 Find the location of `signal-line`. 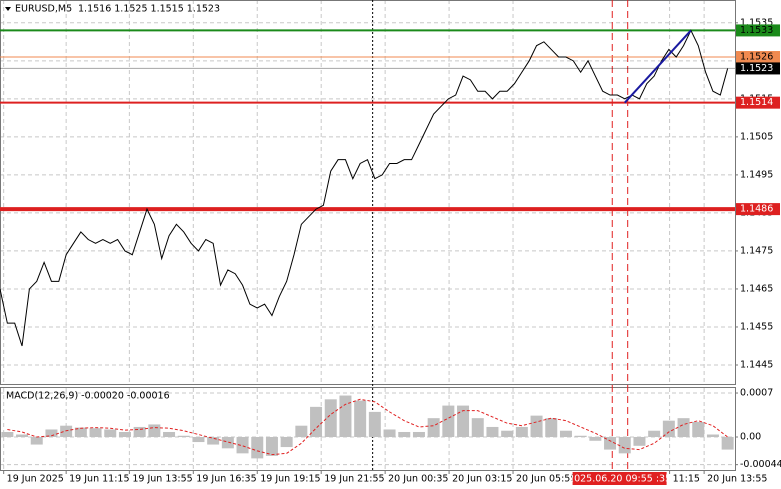

signal-line is located at coordinates (367, 427).